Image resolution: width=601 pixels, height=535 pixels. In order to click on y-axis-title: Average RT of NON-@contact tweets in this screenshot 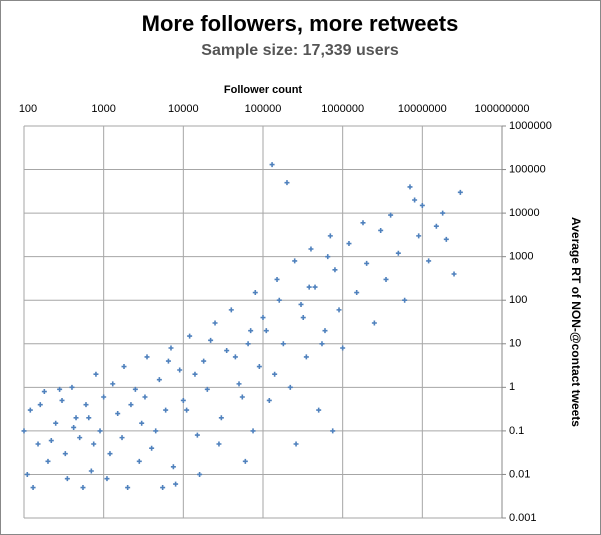, I will do `click(576, 322)`.